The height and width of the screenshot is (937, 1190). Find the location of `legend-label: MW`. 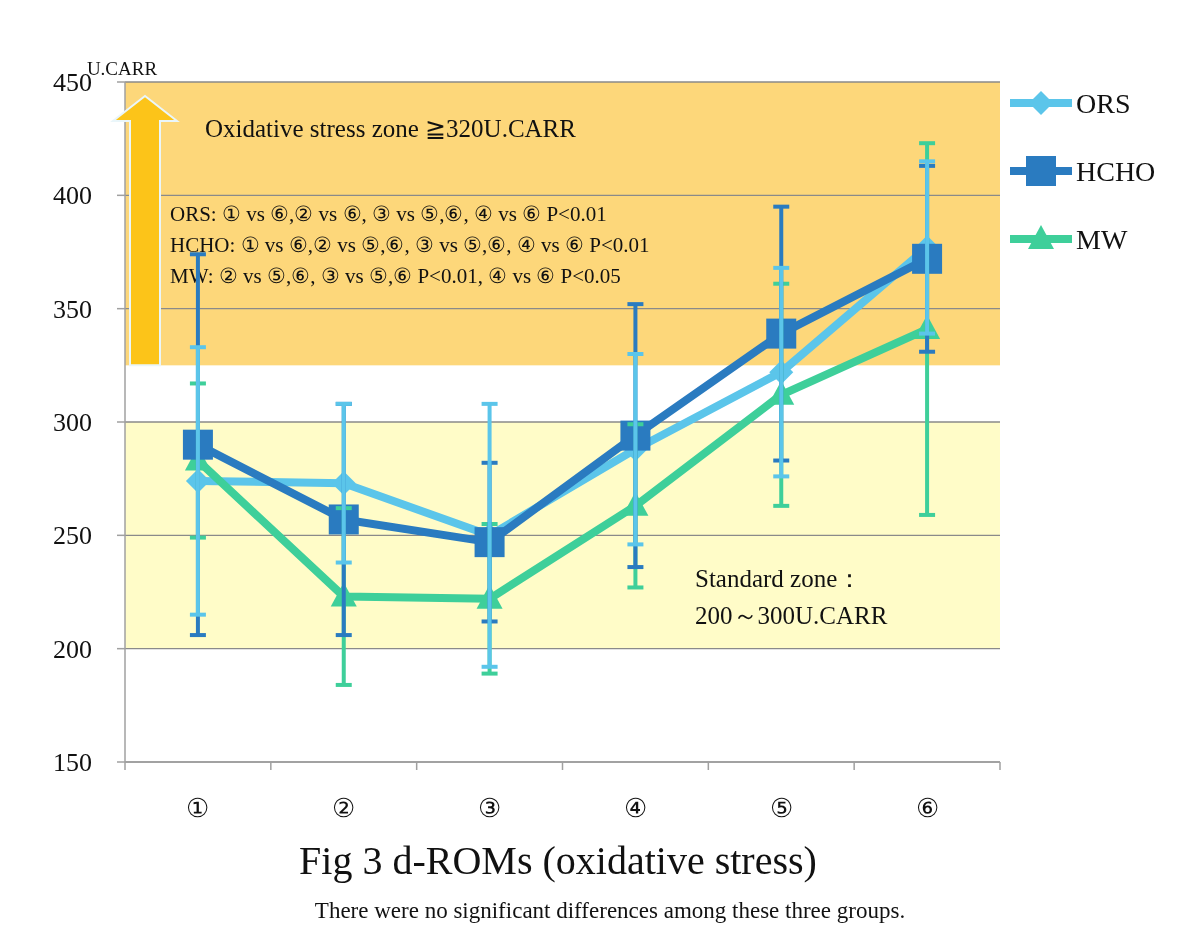

legend-label: MW is located at coordinates (1102, 239).